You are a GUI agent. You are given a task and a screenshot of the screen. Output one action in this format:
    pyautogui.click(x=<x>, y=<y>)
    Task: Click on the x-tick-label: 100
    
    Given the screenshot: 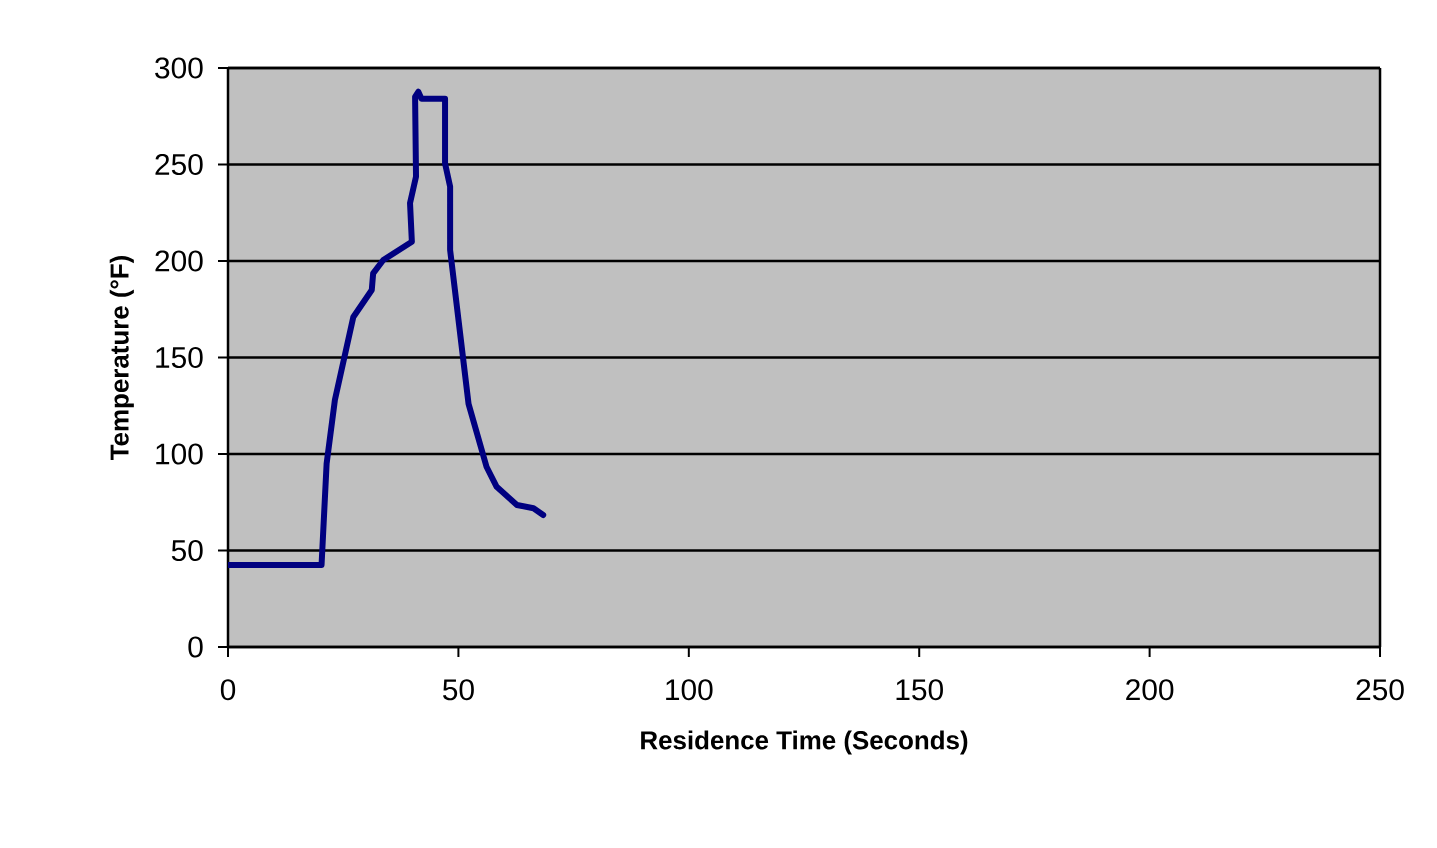 What is the action you would take?
    pyautogui.click(x=689, y=690)
    